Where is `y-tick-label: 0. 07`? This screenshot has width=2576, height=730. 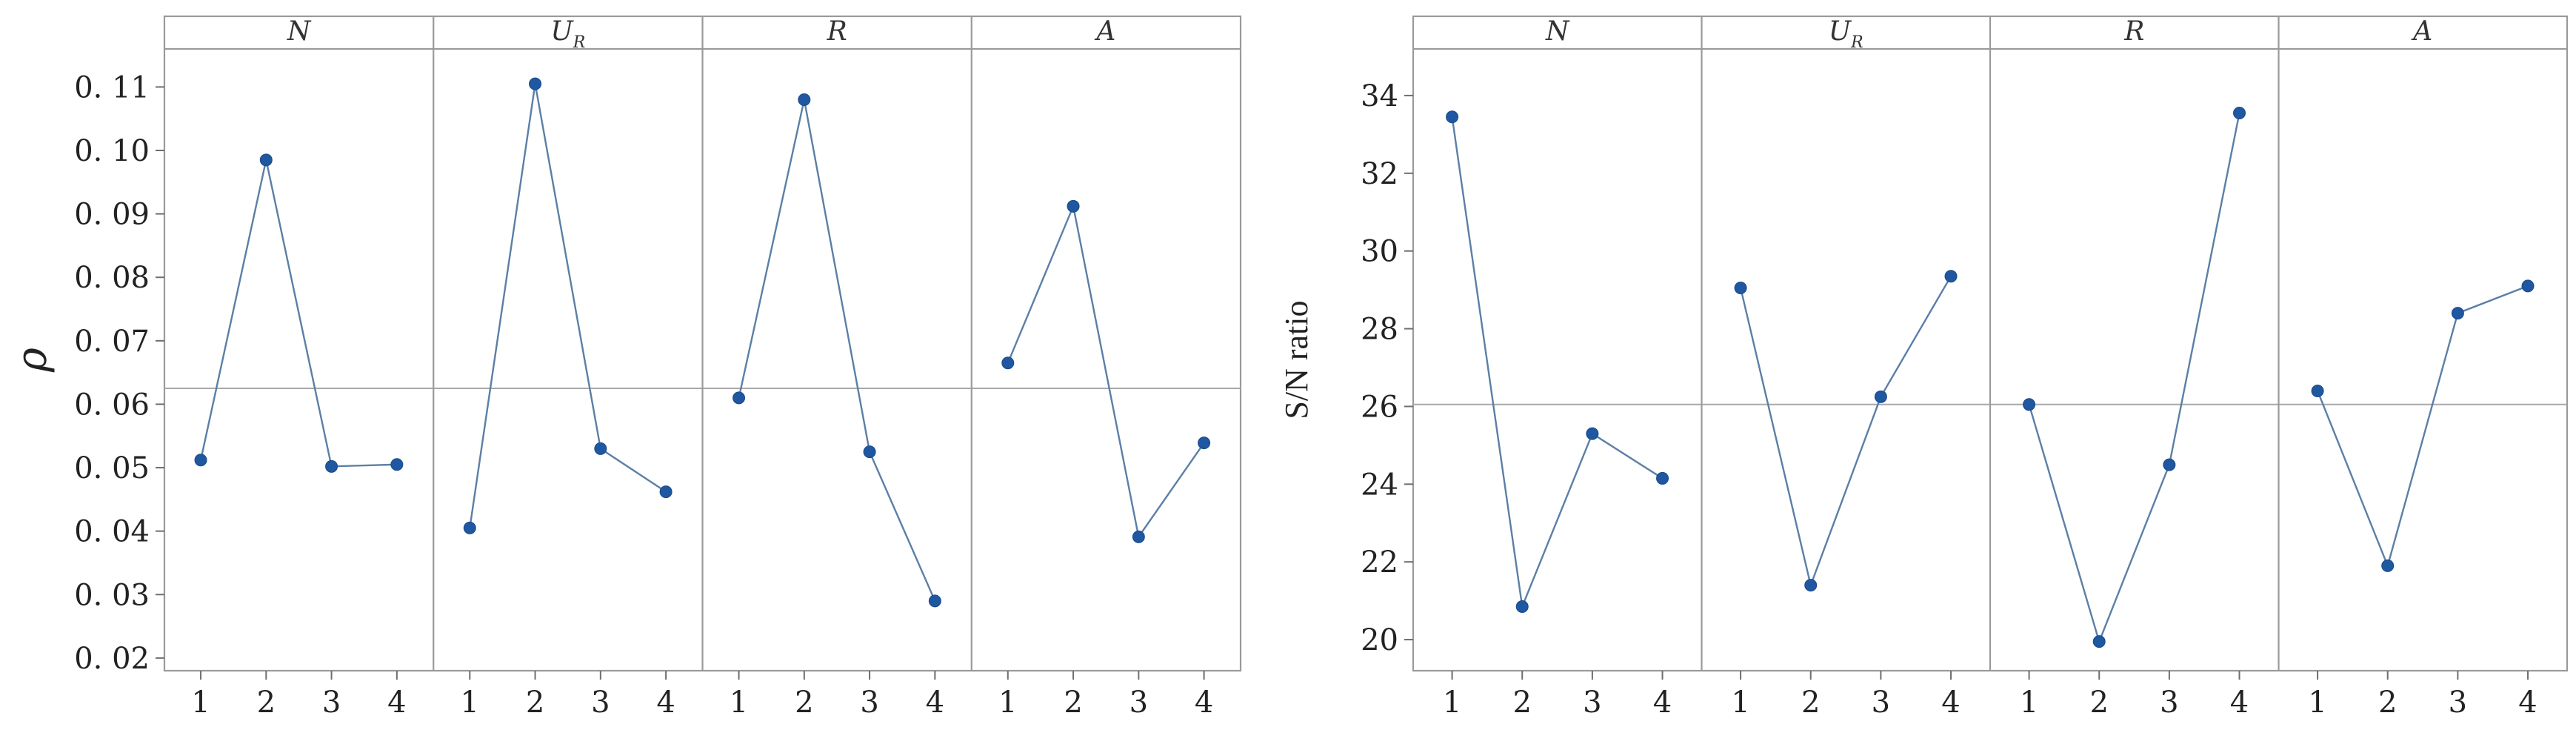
y-tick-label: 0. 07 is located at coordinates (112, 342).